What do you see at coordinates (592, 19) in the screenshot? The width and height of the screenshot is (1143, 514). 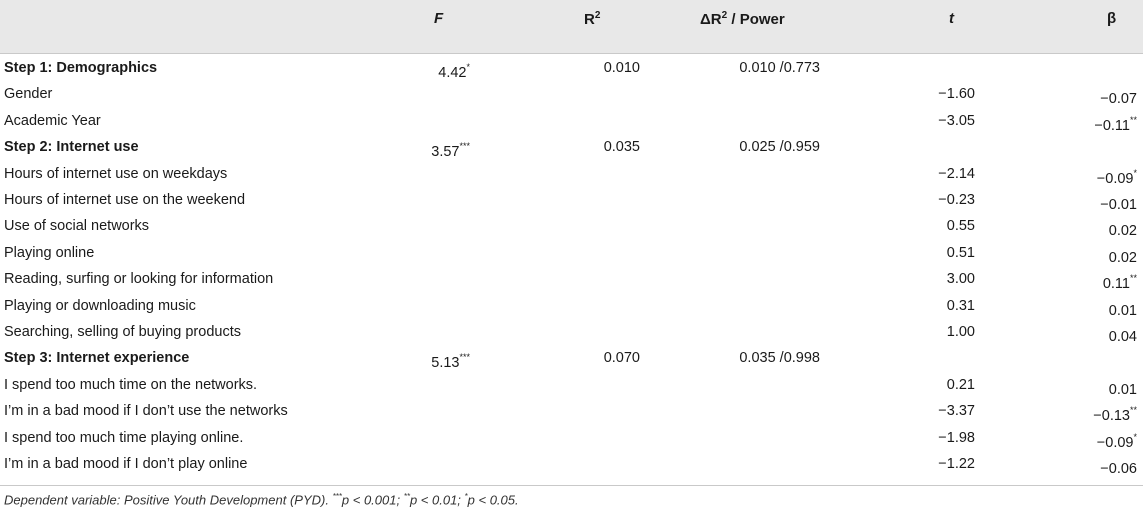 I see `header-r2: R2` at bounding box center [592, 19].